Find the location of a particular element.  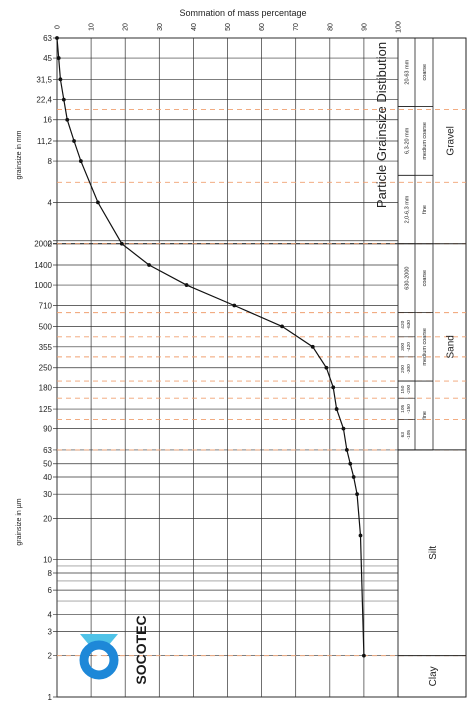

class-range-label: 300 is located at coordinates (403, 347).